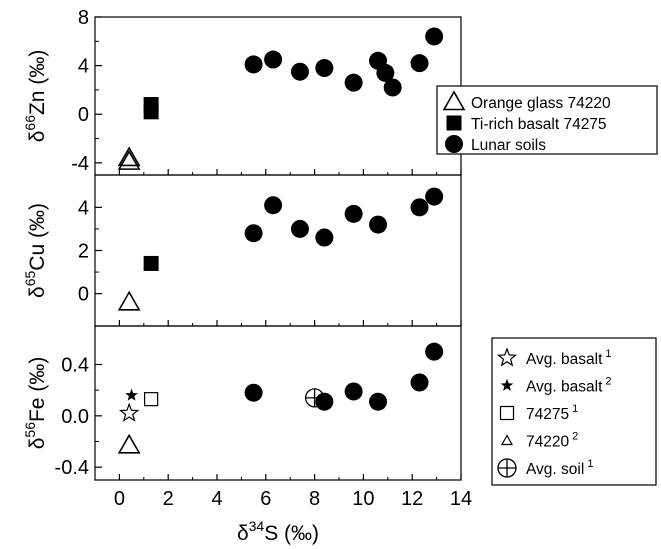 This screenshot has width=661, height=549. What do you see at coordinates (75, 417) in the screenshot?
I see `y-tick-label: 0.0` at bounding box center [75, 417].